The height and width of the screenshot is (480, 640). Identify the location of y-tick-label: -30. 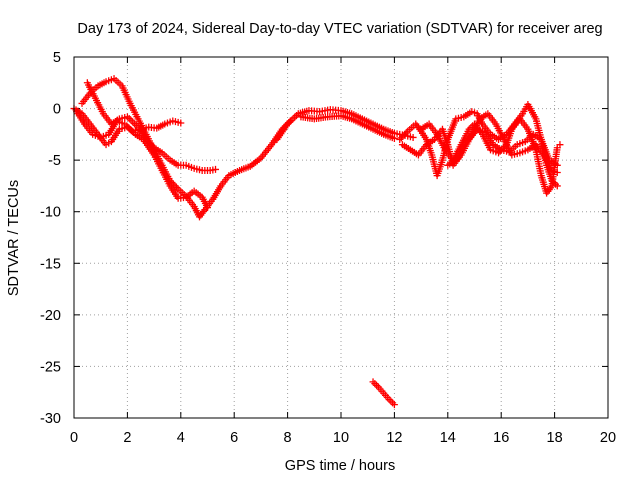
(50, 419).